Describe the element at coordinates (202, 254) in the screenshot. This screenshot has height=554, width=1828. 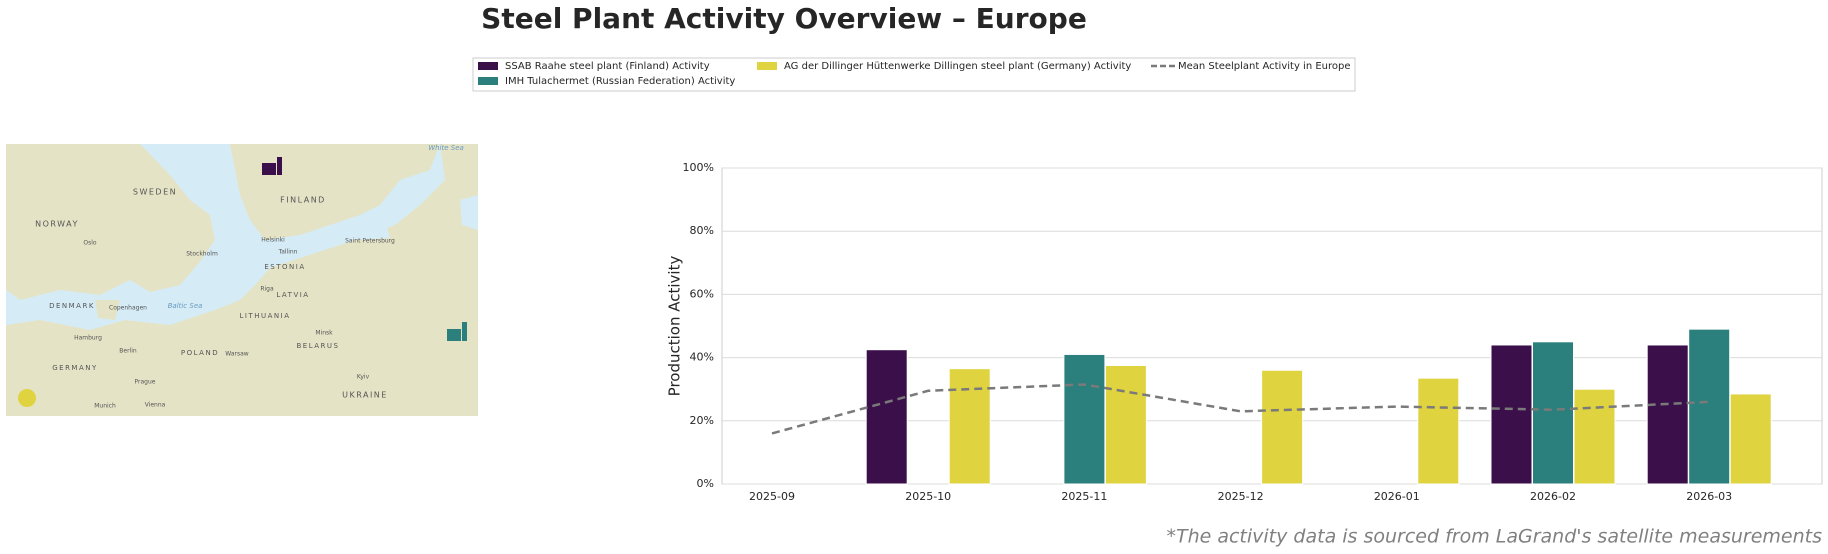
I see `map-label: Stockholm` at that location.